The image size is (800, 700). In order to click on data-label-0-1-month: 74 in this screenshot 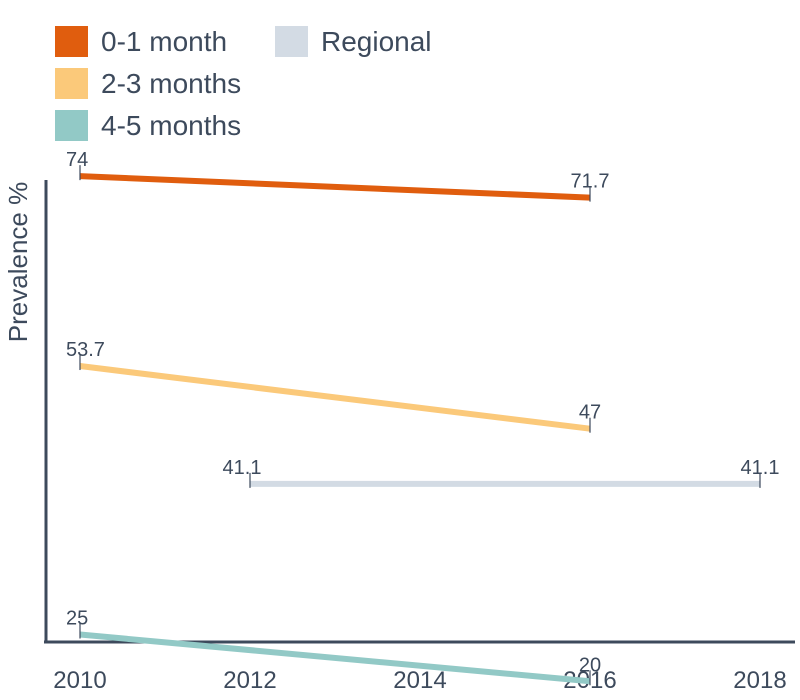, I will do `click(77, 160)`.